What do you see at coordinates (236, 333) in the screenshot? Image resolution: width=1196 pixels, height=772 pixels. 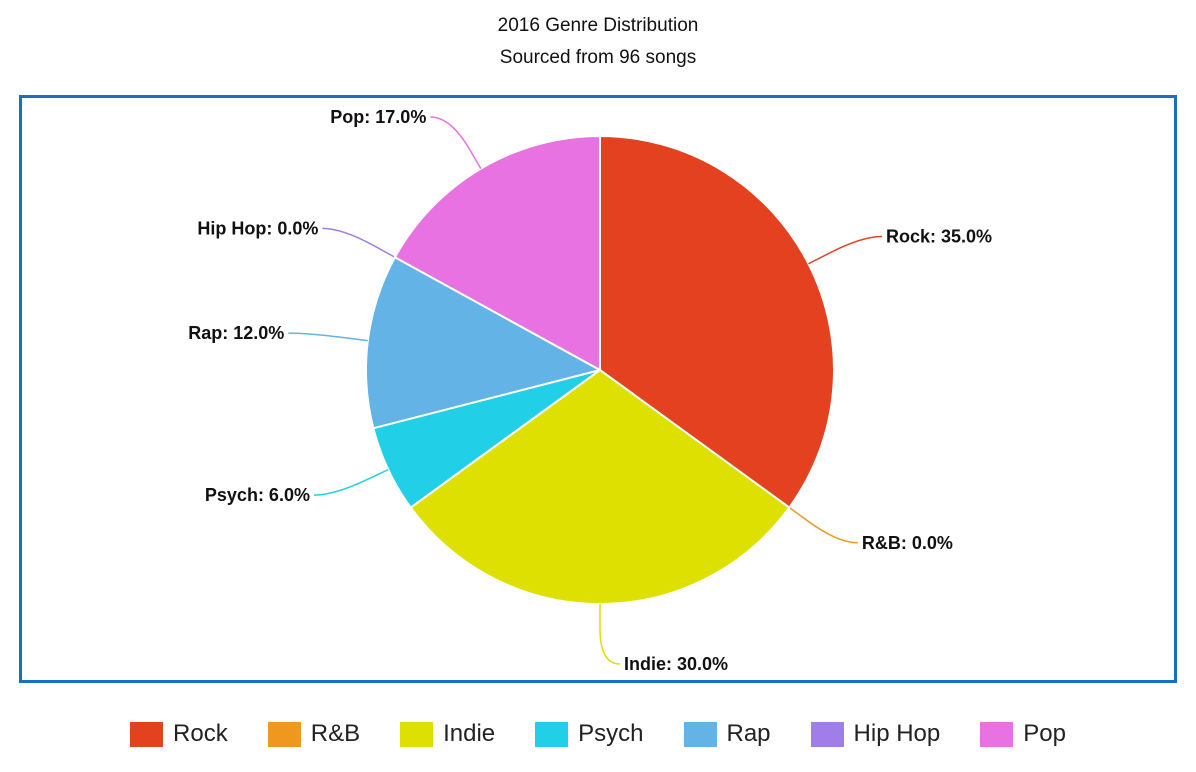 I see `data-label-rap: Rap: 12.0%` at bounding box center [236, 333].